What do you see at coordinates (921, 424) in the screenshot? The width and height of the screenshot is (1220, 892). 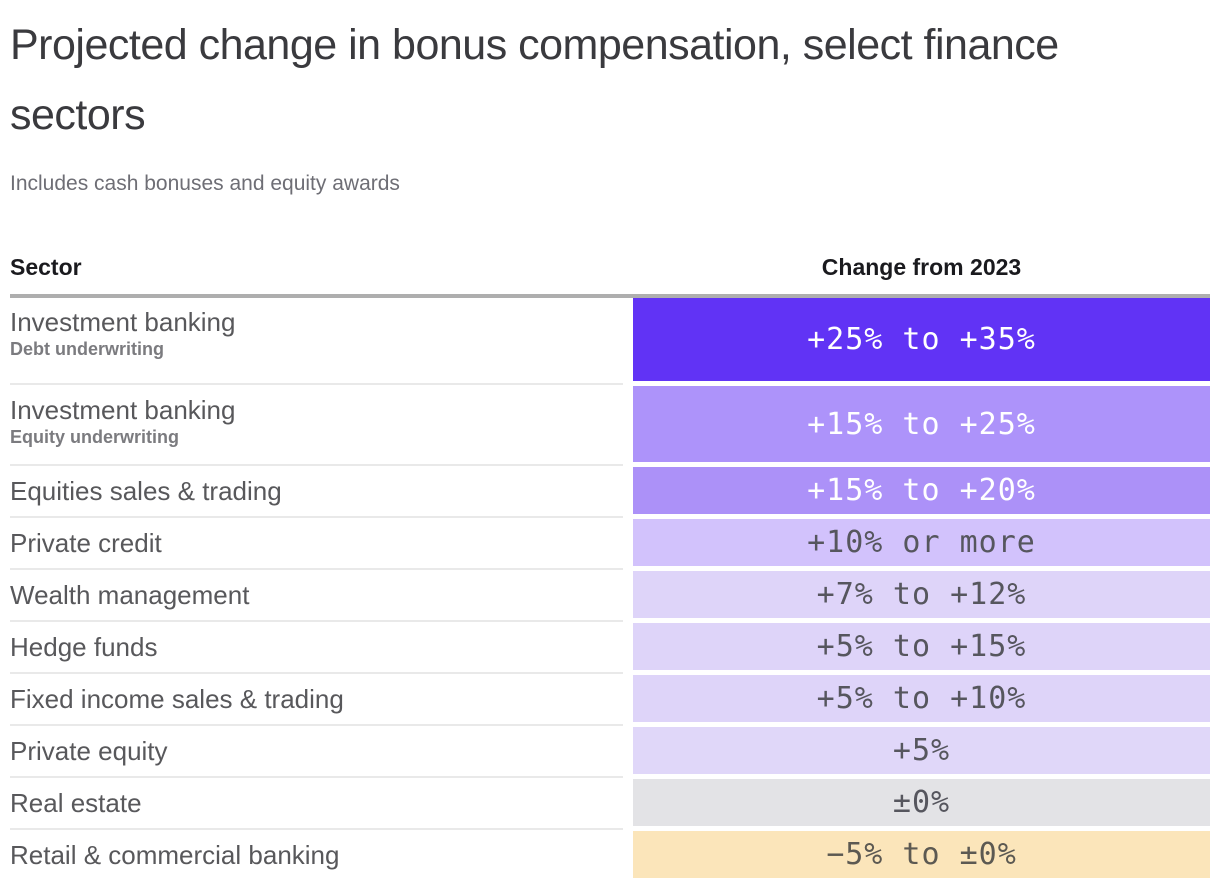 I see `change-value-cell: +15% to +25%` at bounding box center [921, 424].